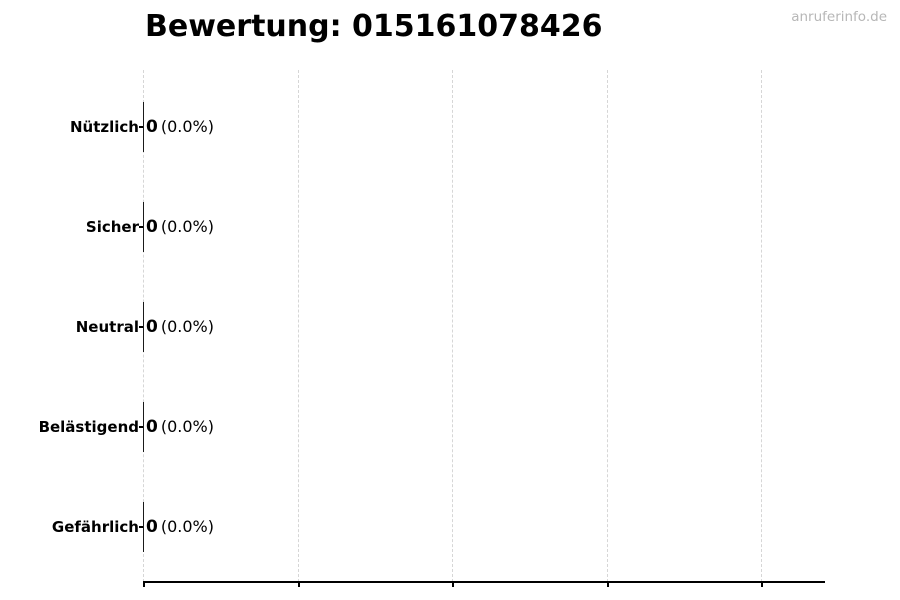 The width and height of the screenshot is (900, 600). What do you see at coordinates (839, 17) in the screenshot?
I see `site-watermark: anruferinfo.de` at bounding box center [839, 17].